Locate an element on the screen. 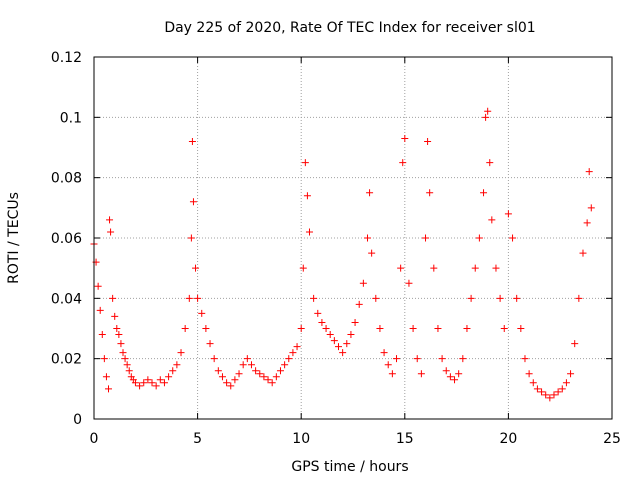 This screenshot has height=480, width=640. y-tick-label: 0.08 is located at coordinates (66, 179).